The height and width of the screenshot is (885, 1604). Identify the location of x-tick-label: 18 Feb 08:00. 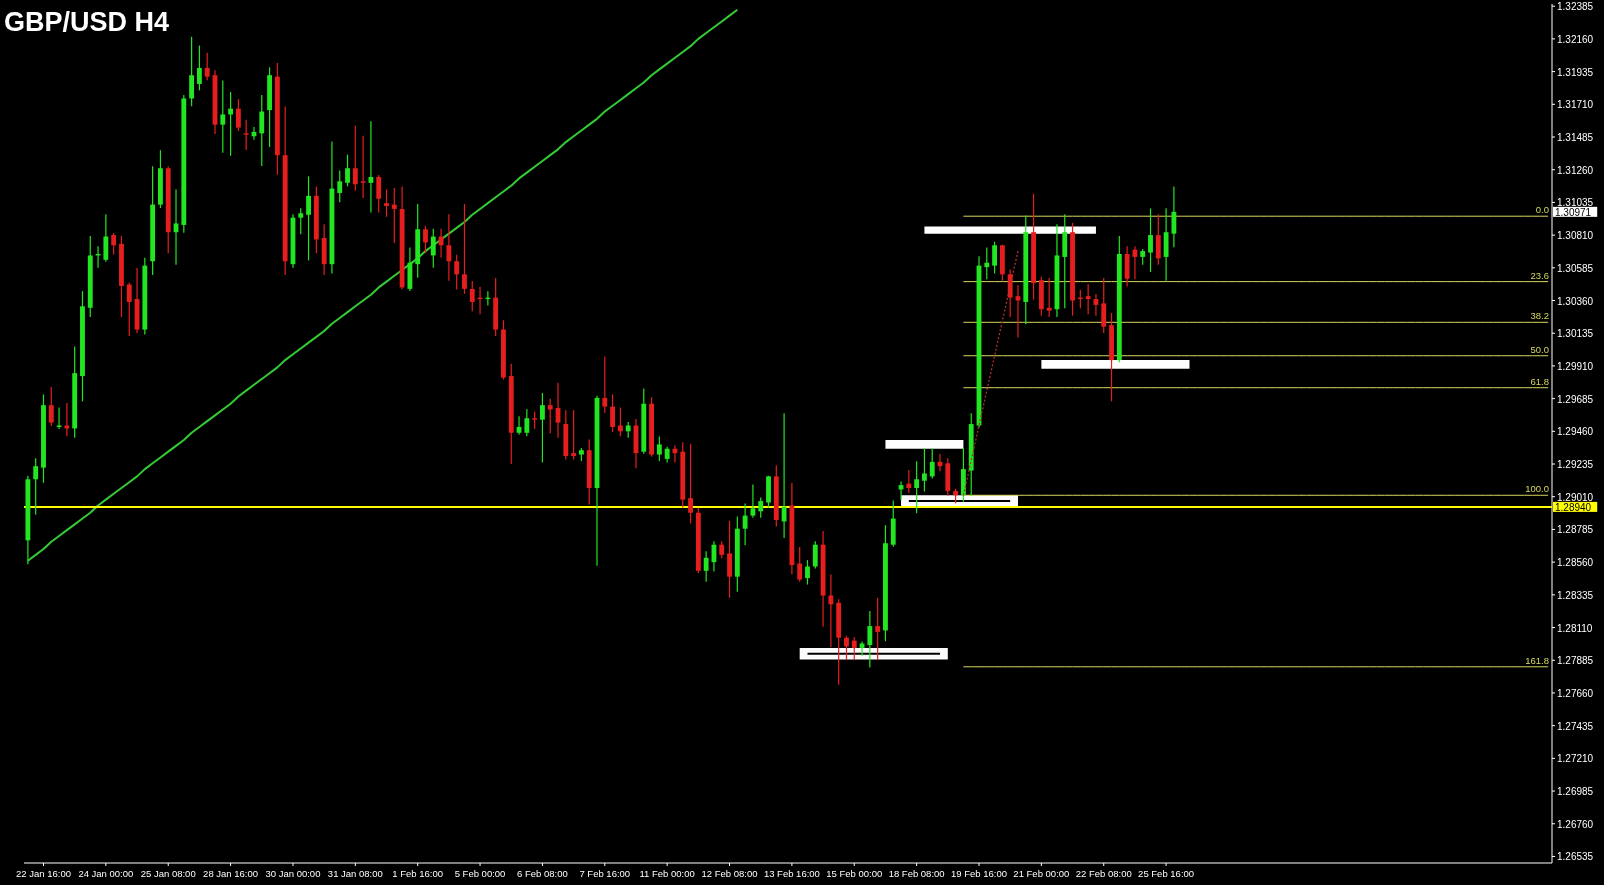
(916, 873).